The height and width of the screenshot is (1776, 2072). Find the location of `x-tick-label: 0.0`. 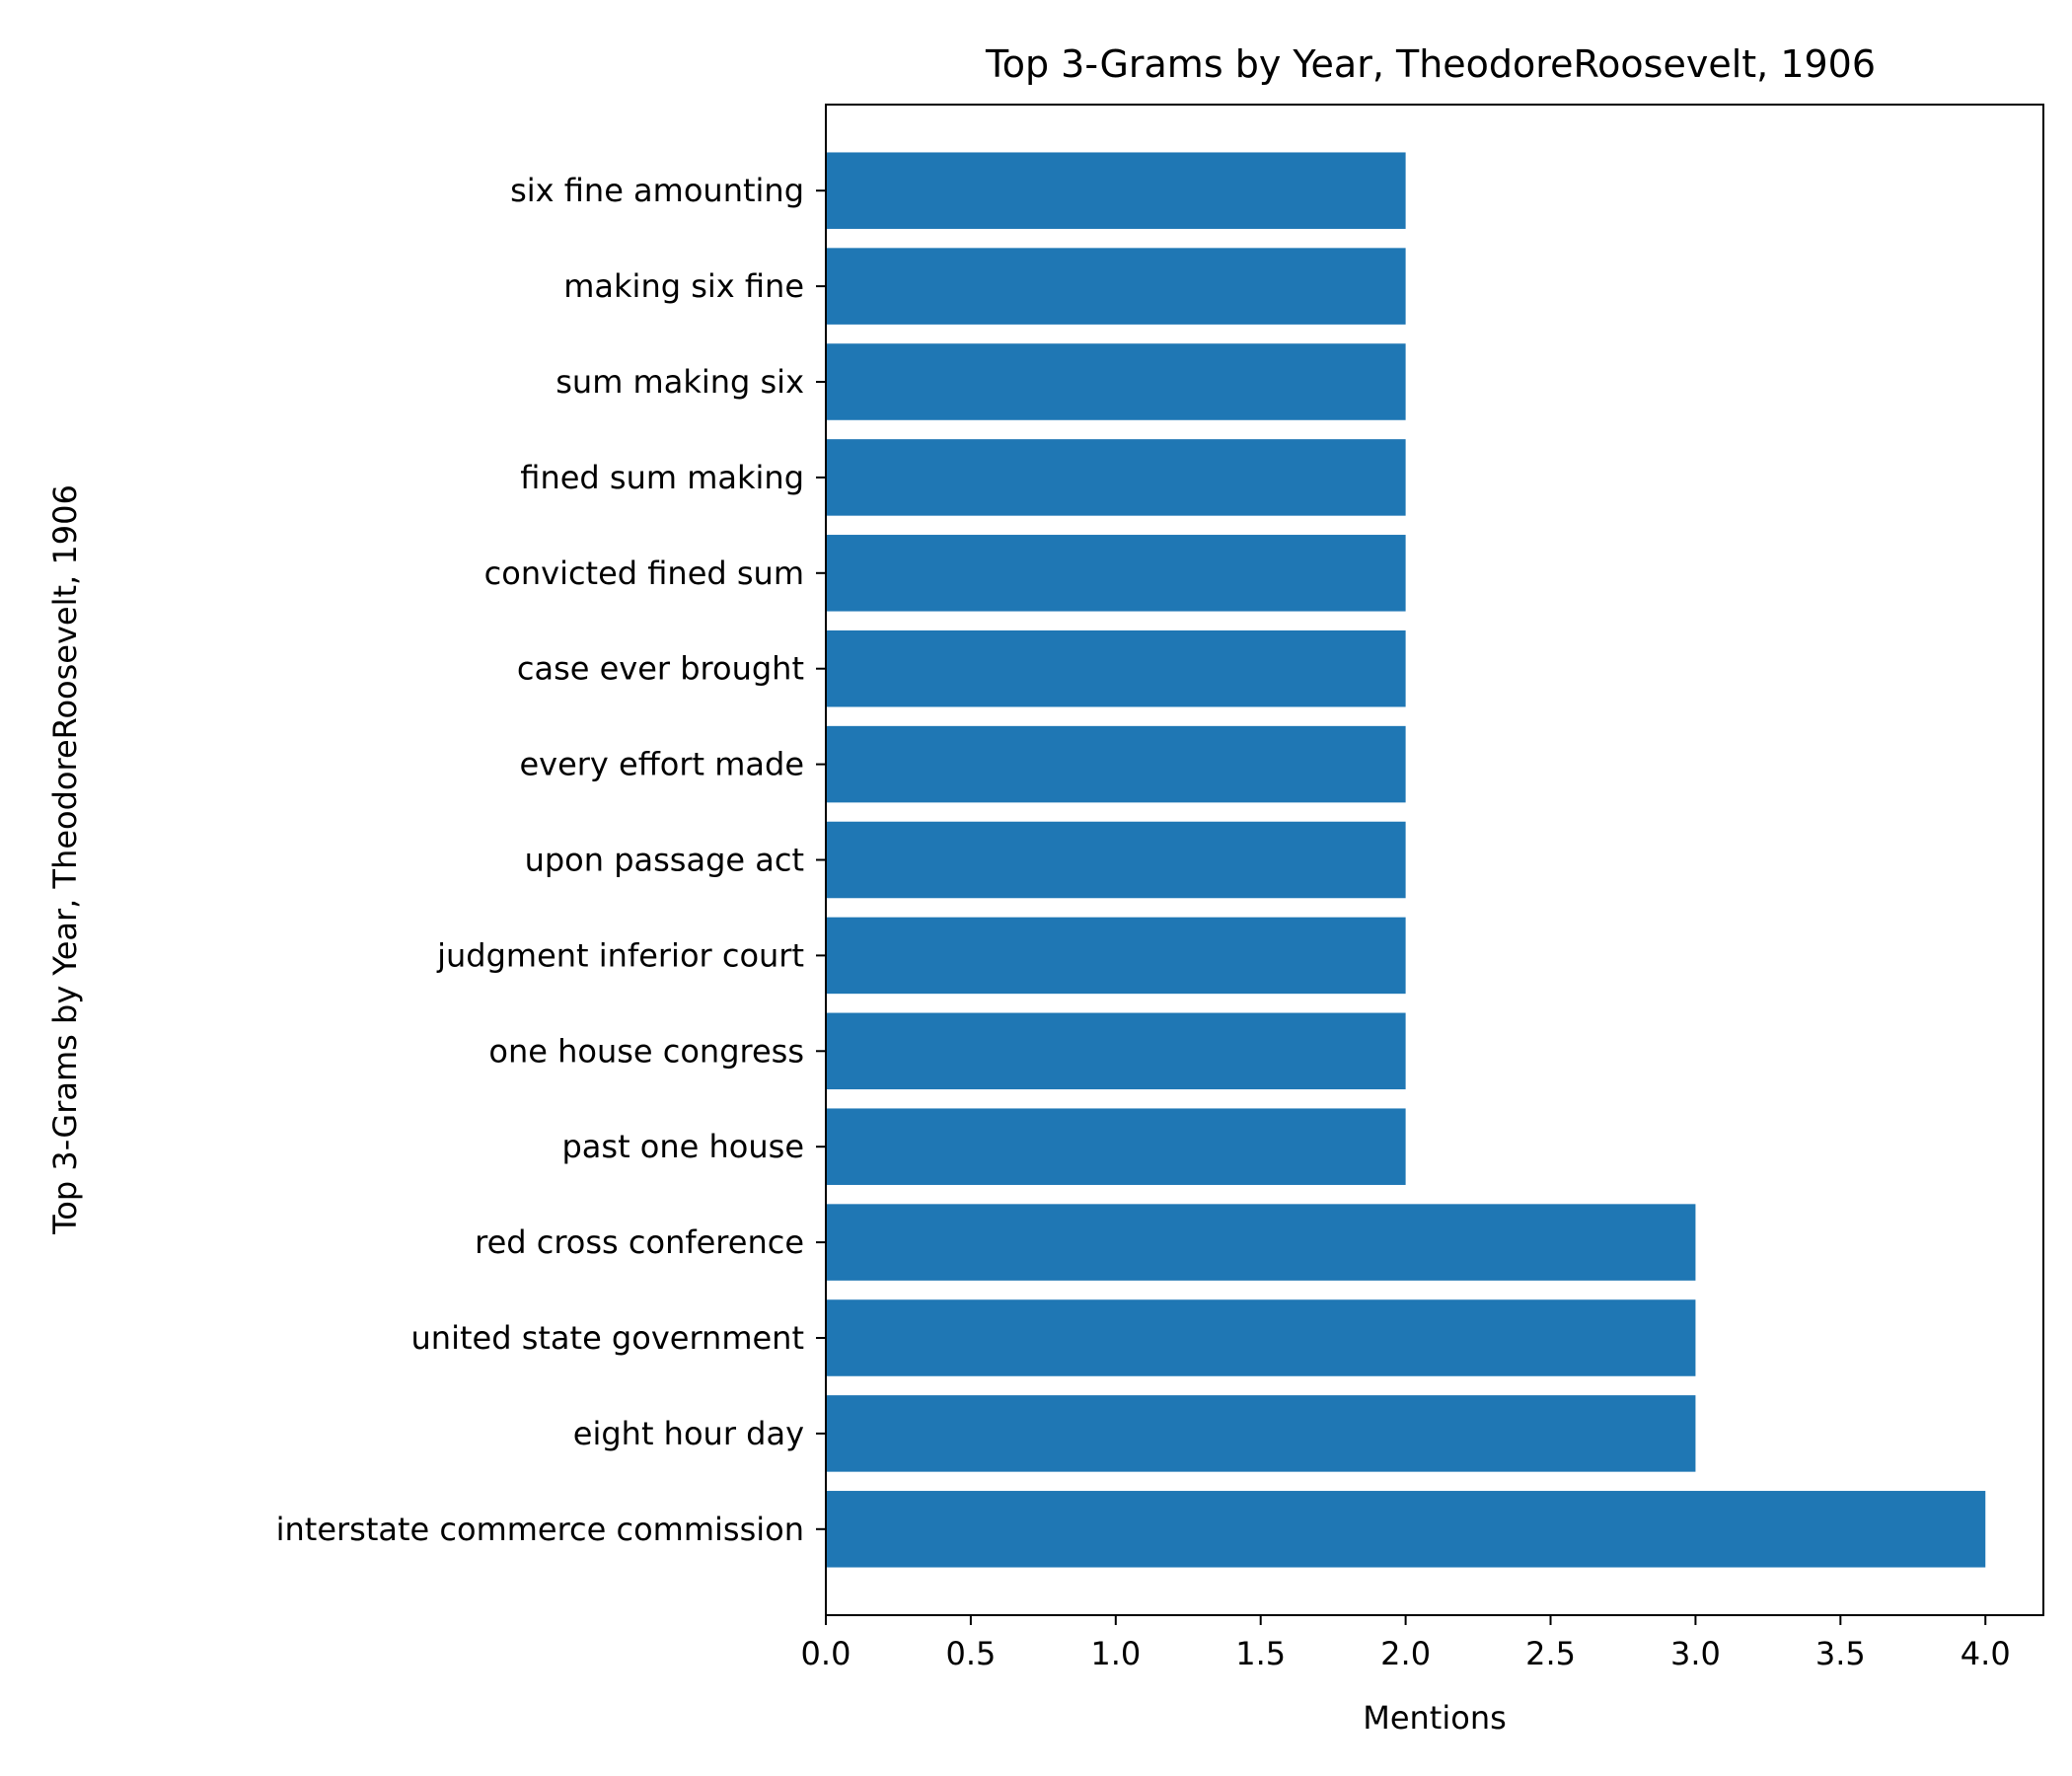

x-tick-label: 0.0 is located at coordinates (826, 1654).